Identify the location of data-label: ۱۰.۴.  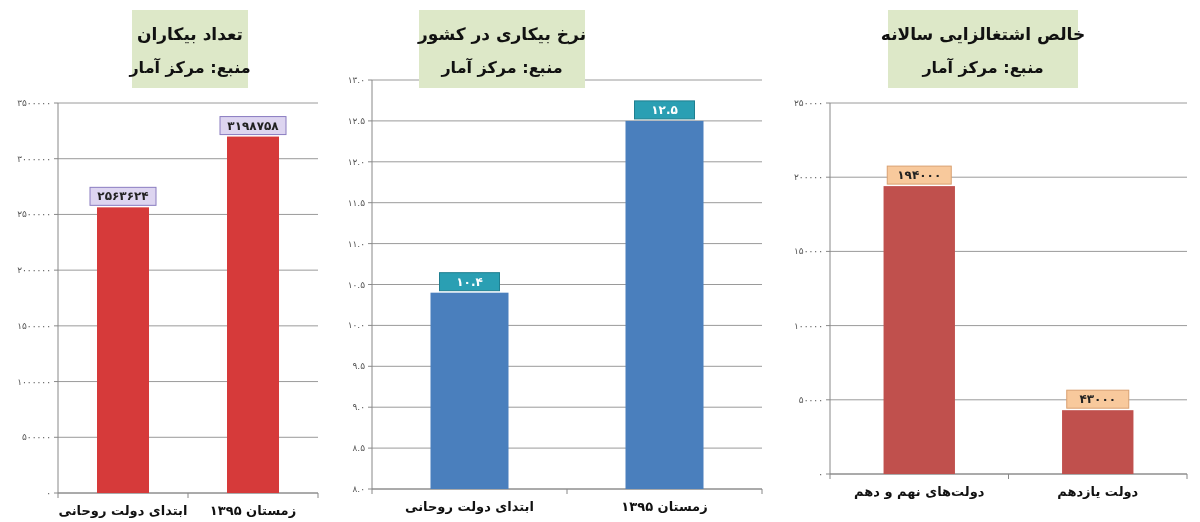
(469, 281).